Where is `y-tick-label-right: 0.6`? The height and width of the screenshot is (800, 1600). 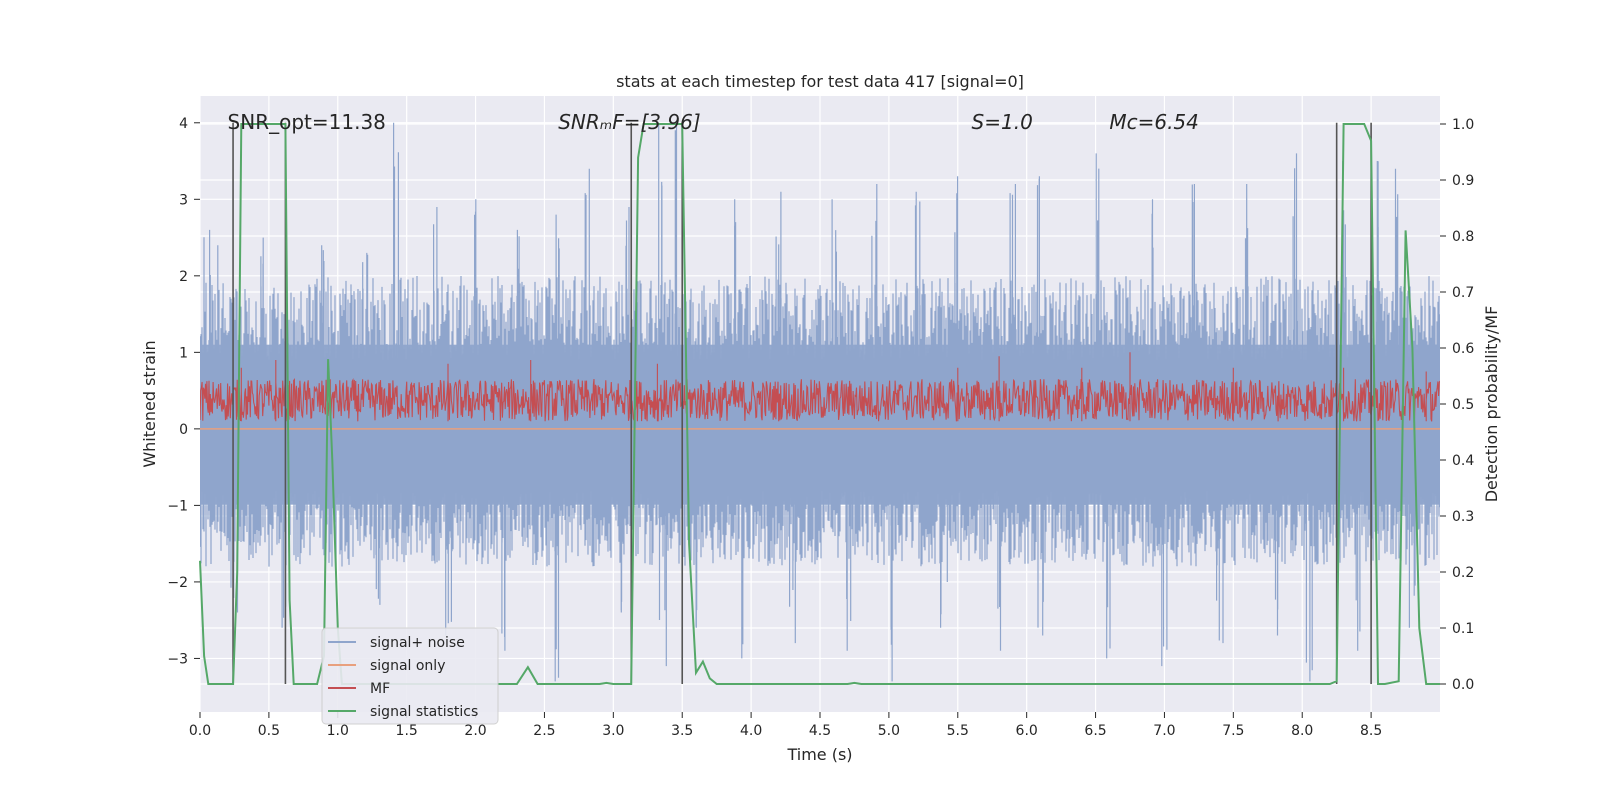
y-tick-label-right: 0.6 is located at coordinates (1463, 349).